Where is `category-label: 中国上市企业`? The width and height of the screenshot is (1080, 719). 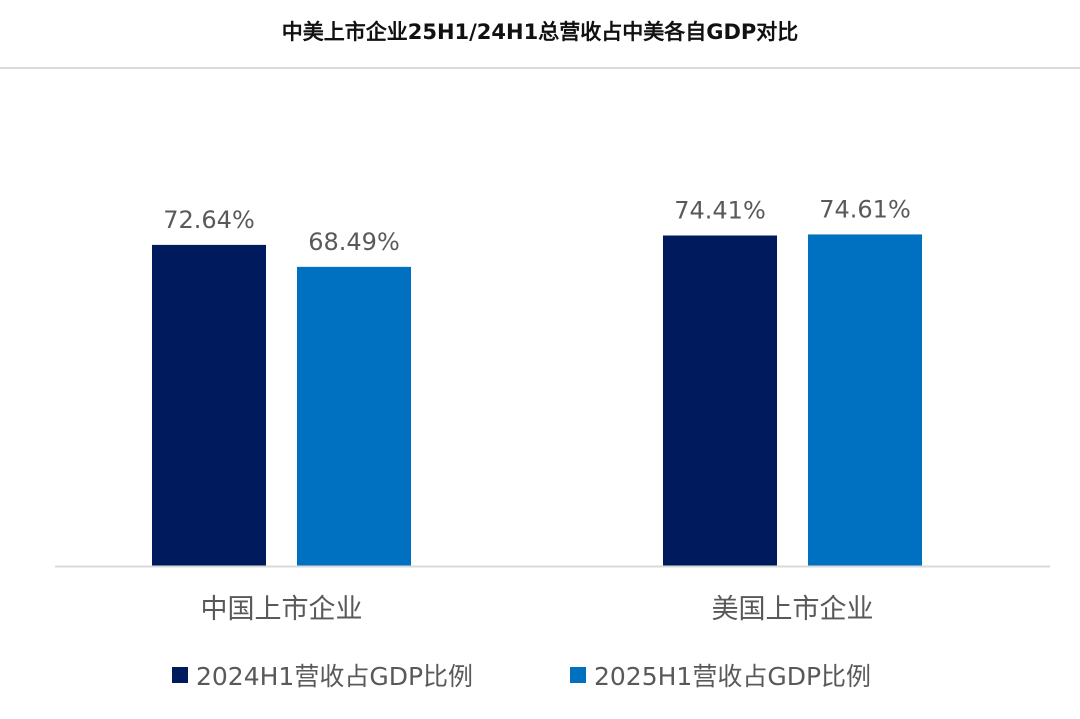 category-label: 中国上市企业 is located at coordinates (282, 609).